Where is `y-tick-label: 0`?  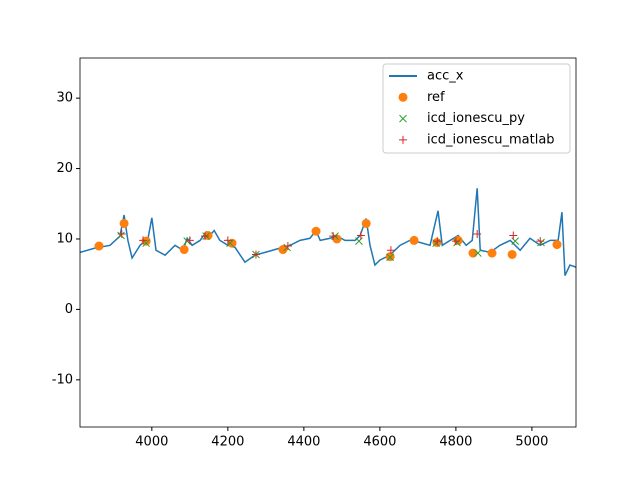 y-tick-label: 0 is located at coordinates (69, 309).